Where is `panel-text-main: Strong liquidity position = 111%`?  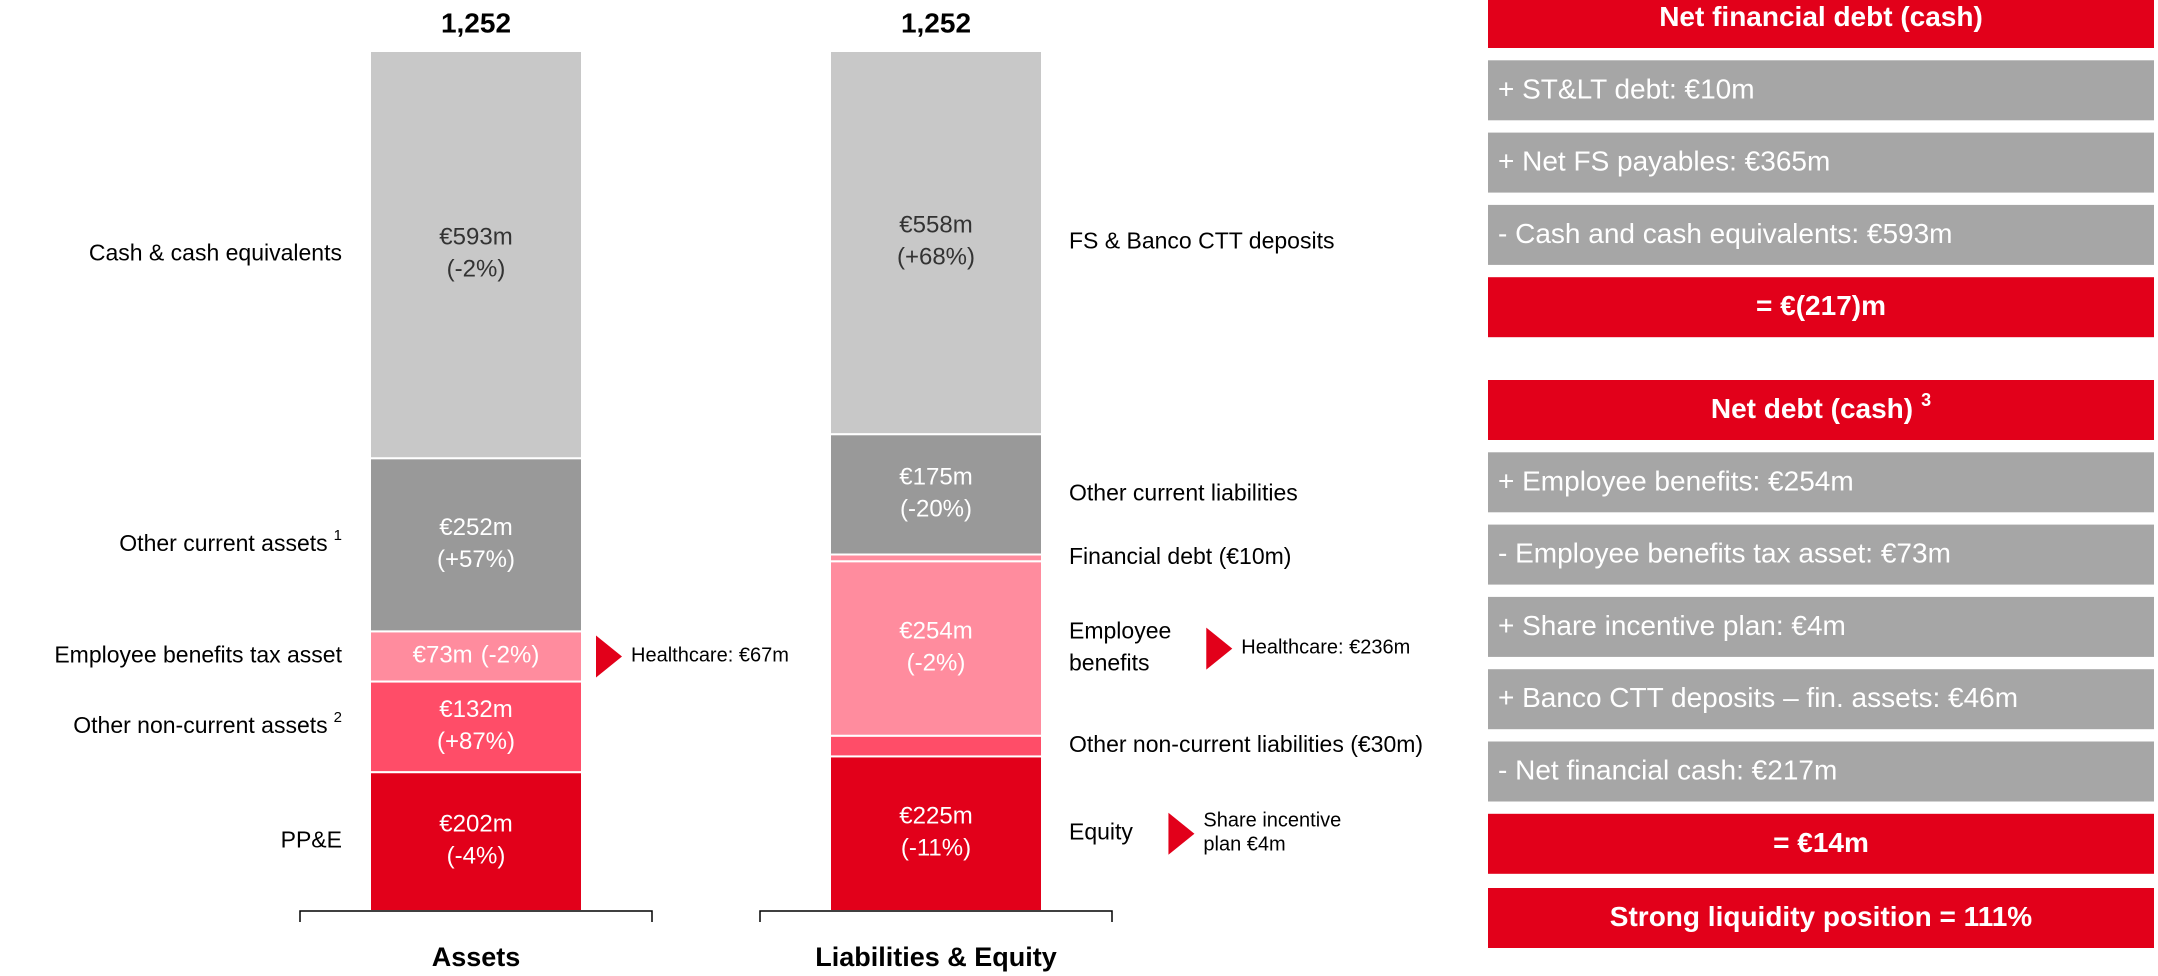
panel-text-main: Strong liquidity position = 111% is located at coordinates (1821, 916).